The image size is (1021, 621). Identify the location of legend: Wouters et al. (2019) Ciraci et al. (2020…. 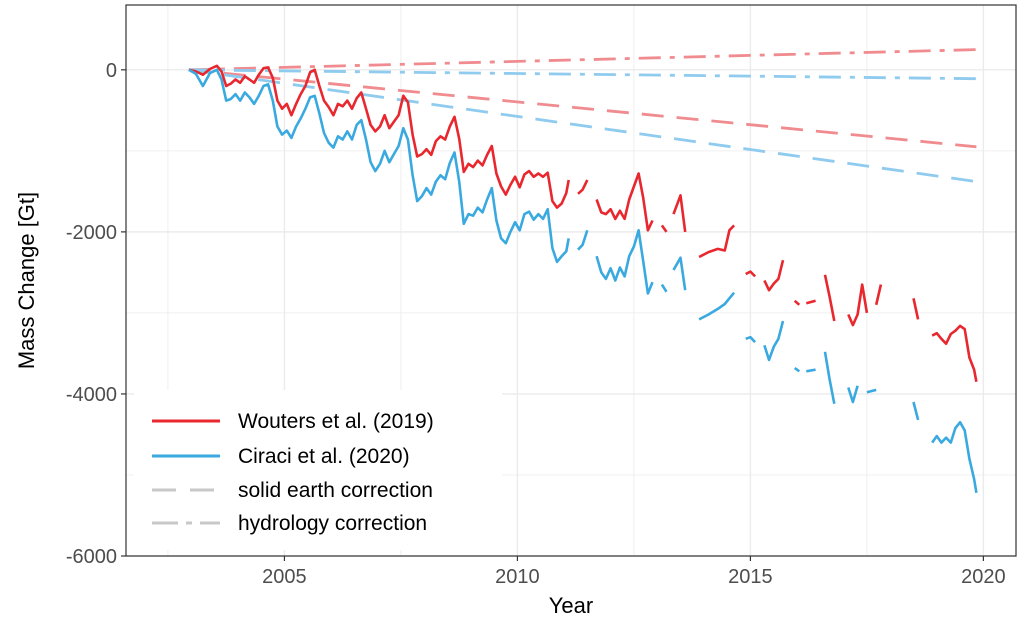
(318, 470).